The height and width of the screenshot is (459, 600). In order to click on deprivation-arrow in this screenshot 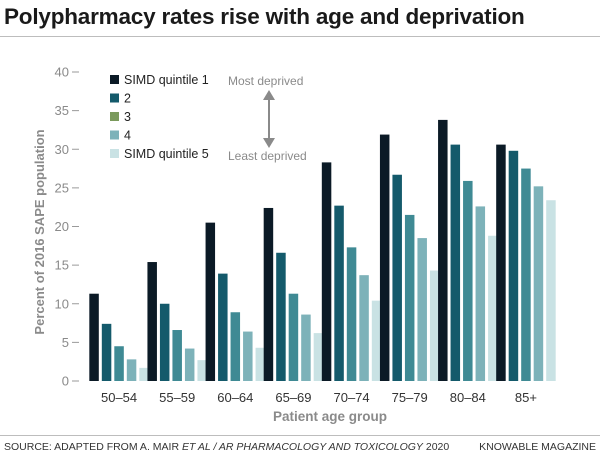, I will do `click(269, 119)`.